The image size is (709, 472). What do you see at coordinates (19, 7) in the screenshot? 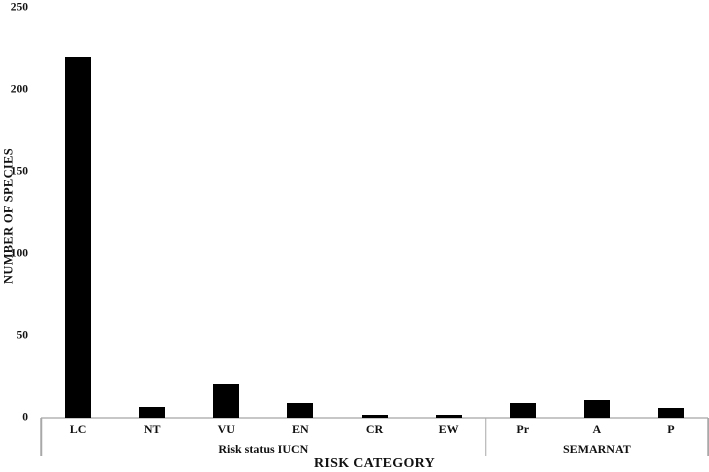
I see `y-tick-label-250: 250` at bounding box center [19, 7].